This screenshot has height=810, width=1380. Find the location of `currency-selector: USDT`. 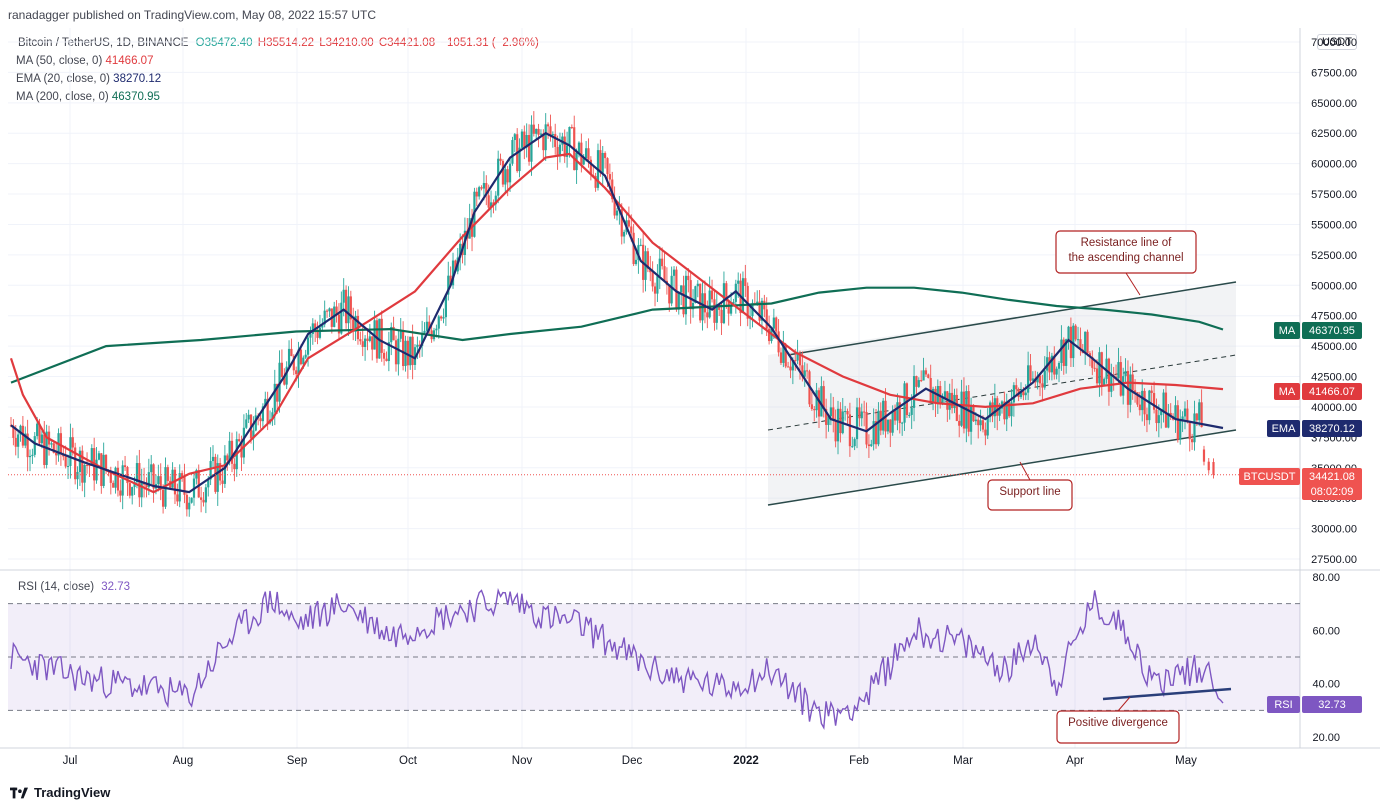

currency-selector: USDT is located at coordinates (1337, 42).